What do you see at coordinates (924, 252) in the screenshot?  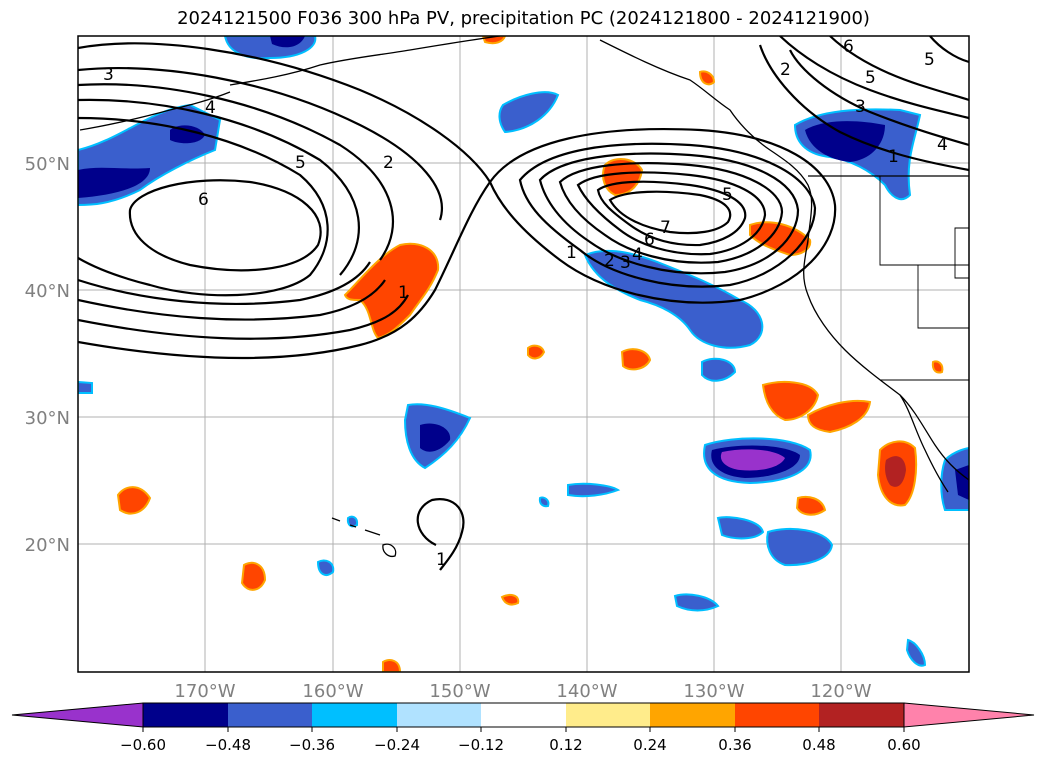 I see `state-borders` at bounding box center [924, 252].